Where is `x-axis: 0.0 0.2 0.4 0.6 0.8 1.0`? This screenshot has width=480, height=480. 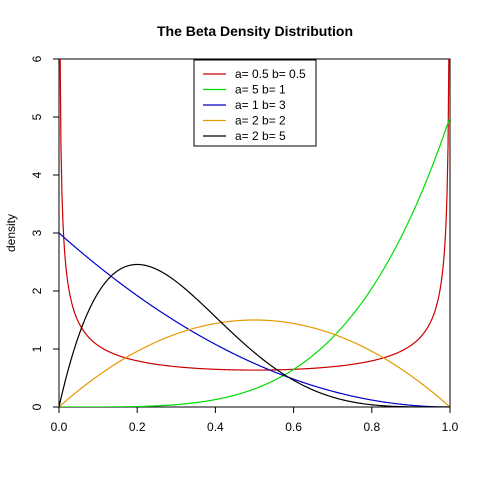 x-axis: 0.0 0.2 0.4 0.6 0.8 1.0 is located at coordinates (255, 420).